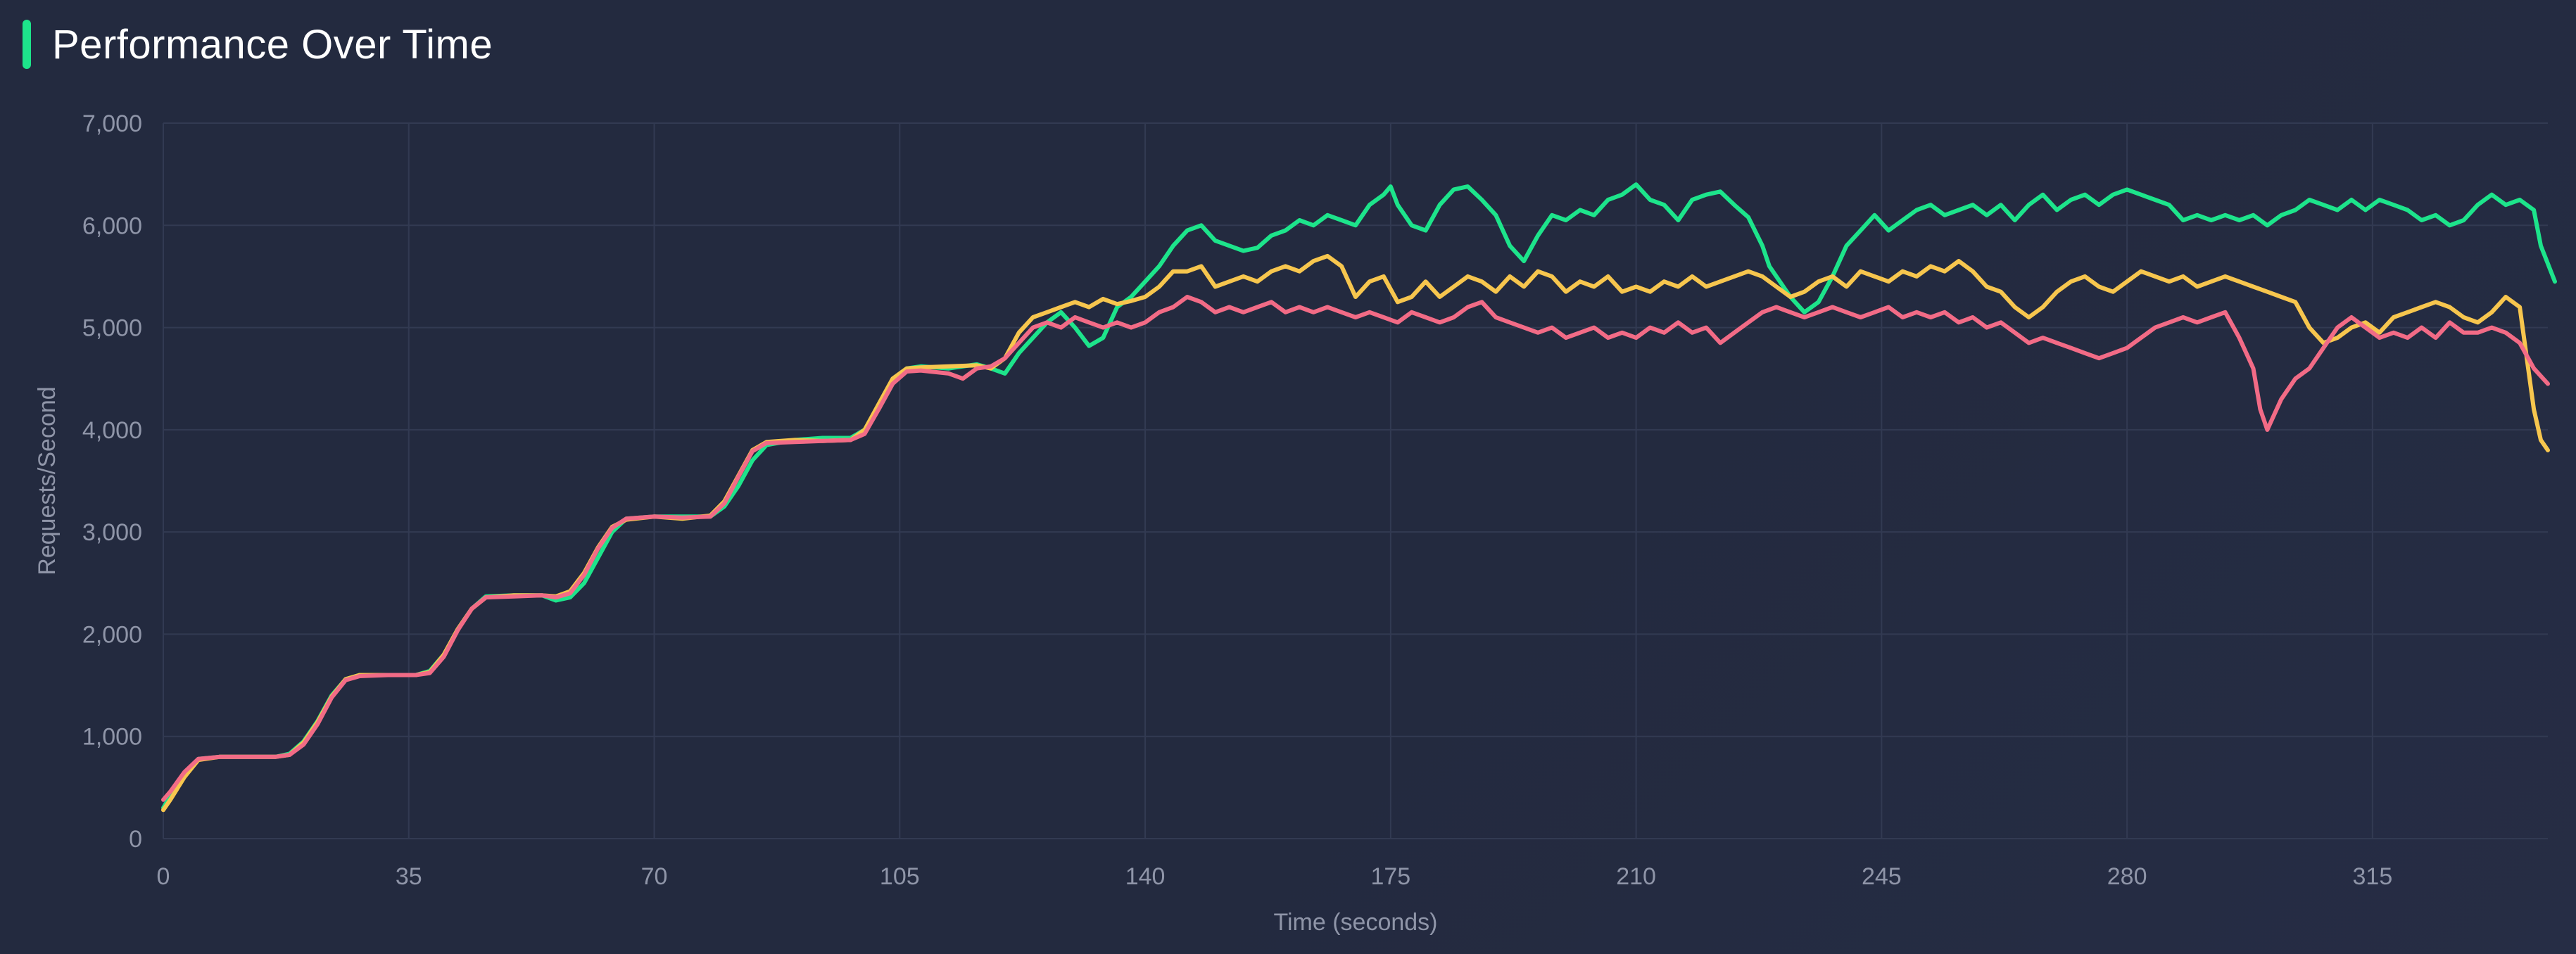  Describe the element at coordinates (2127, 876) in the screenshot. I see `x-tick-label: 280` at that location.